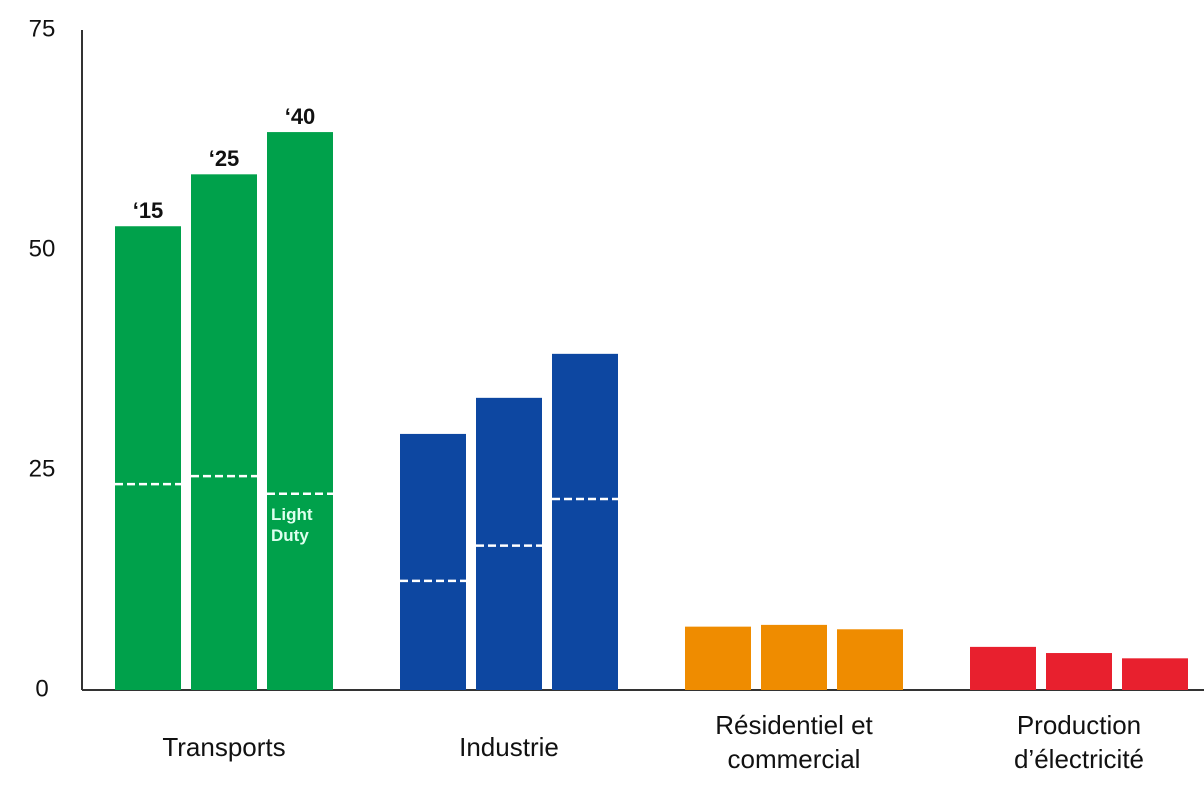  I want to click on y-tick-label: 50, so click(42, 248).